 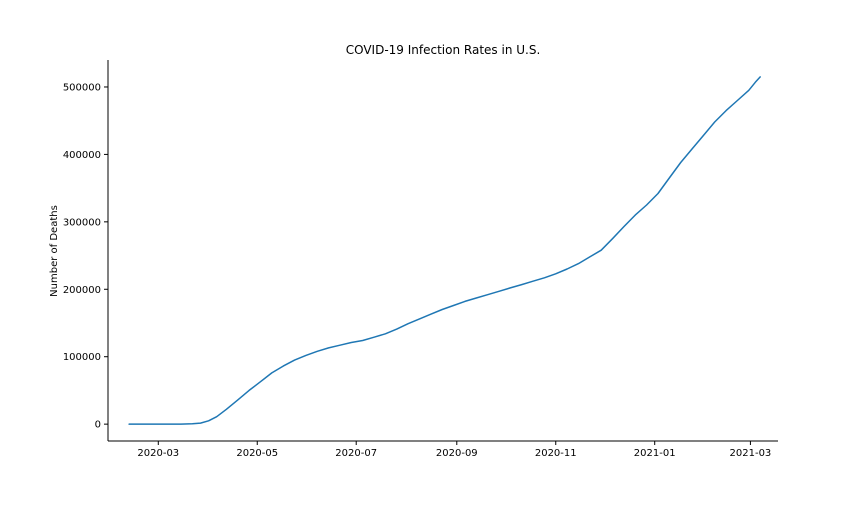 I want to click on y-tick-label: 500000, so click(x=82, y=87).